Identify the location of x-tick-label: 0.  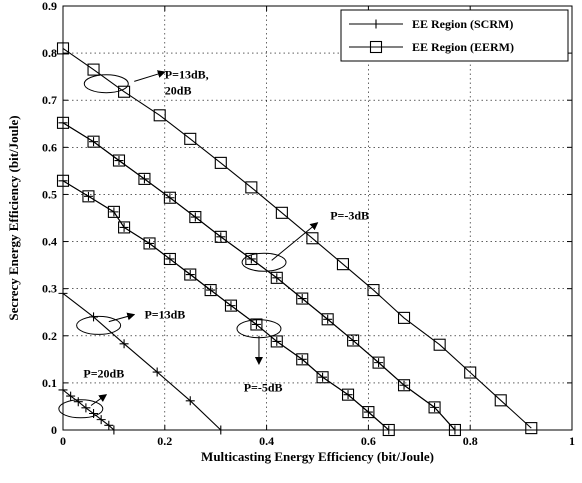
(63, 441).